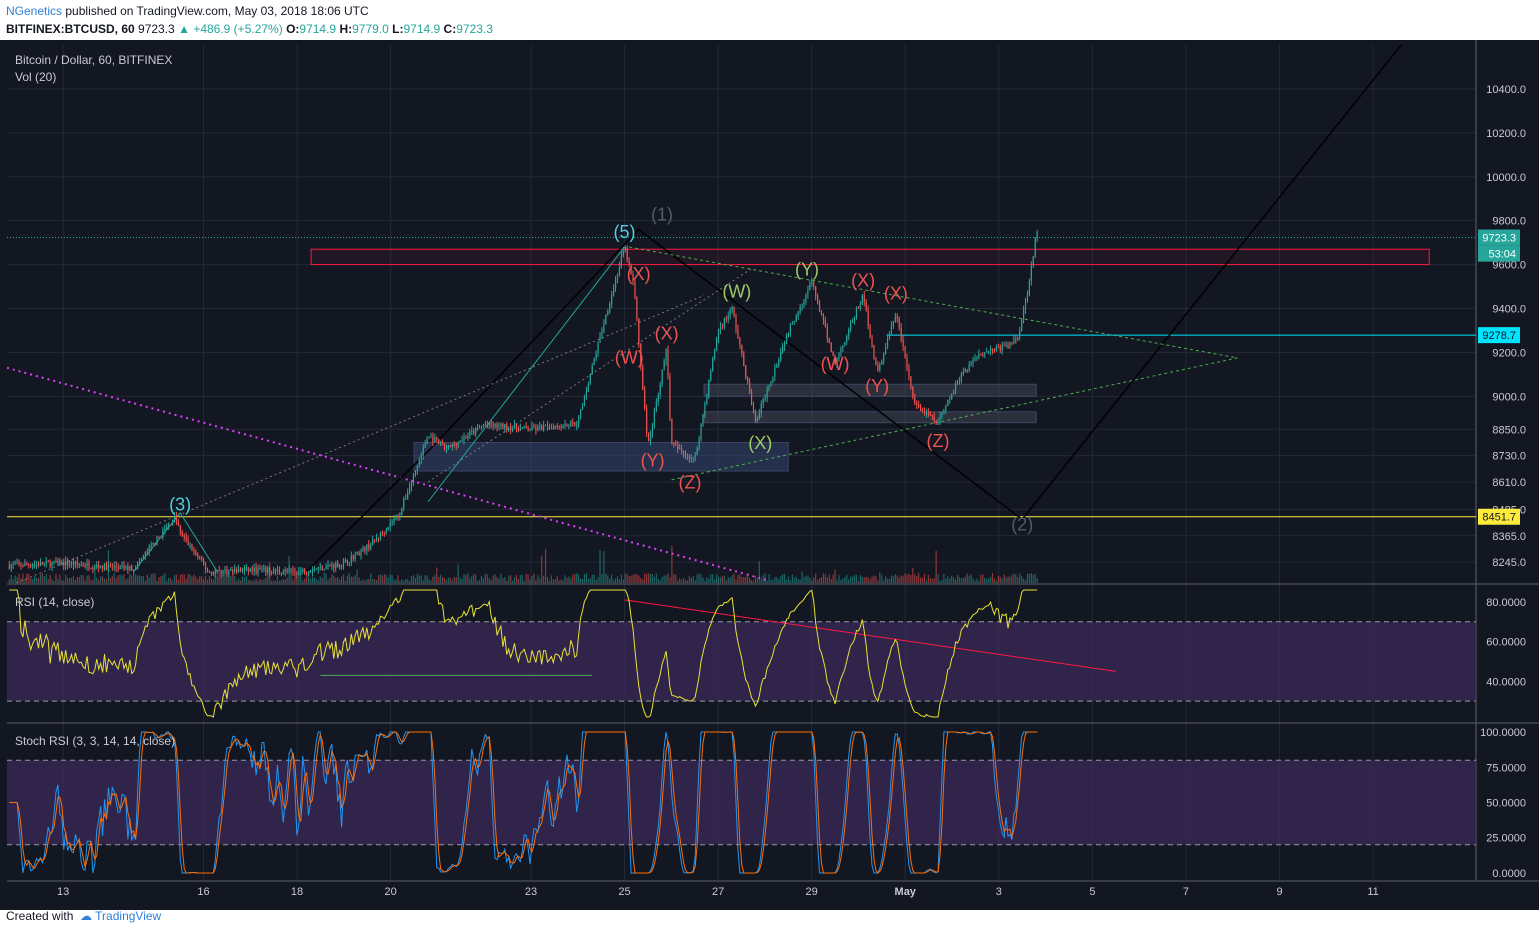 Image resolution: width=1539 pixels, height=934 pixels. Describe the element at coordinates (70, 29) in the screenshot. I see `symbol-label: BITFINEX:BTCUSD, 60` at that location.